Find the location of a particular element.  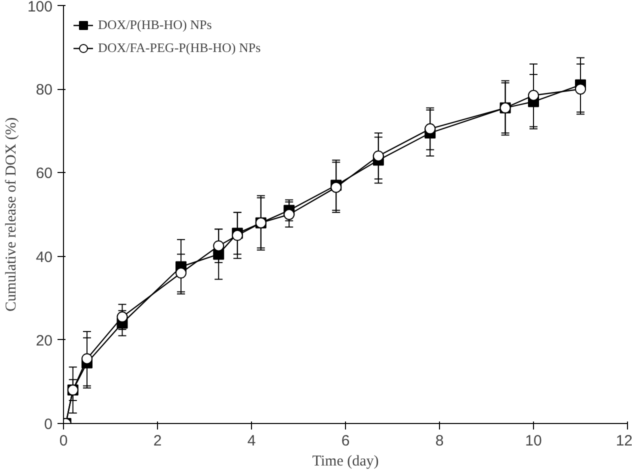

x-tick-label: 10 is located at coordinates (533, 441).